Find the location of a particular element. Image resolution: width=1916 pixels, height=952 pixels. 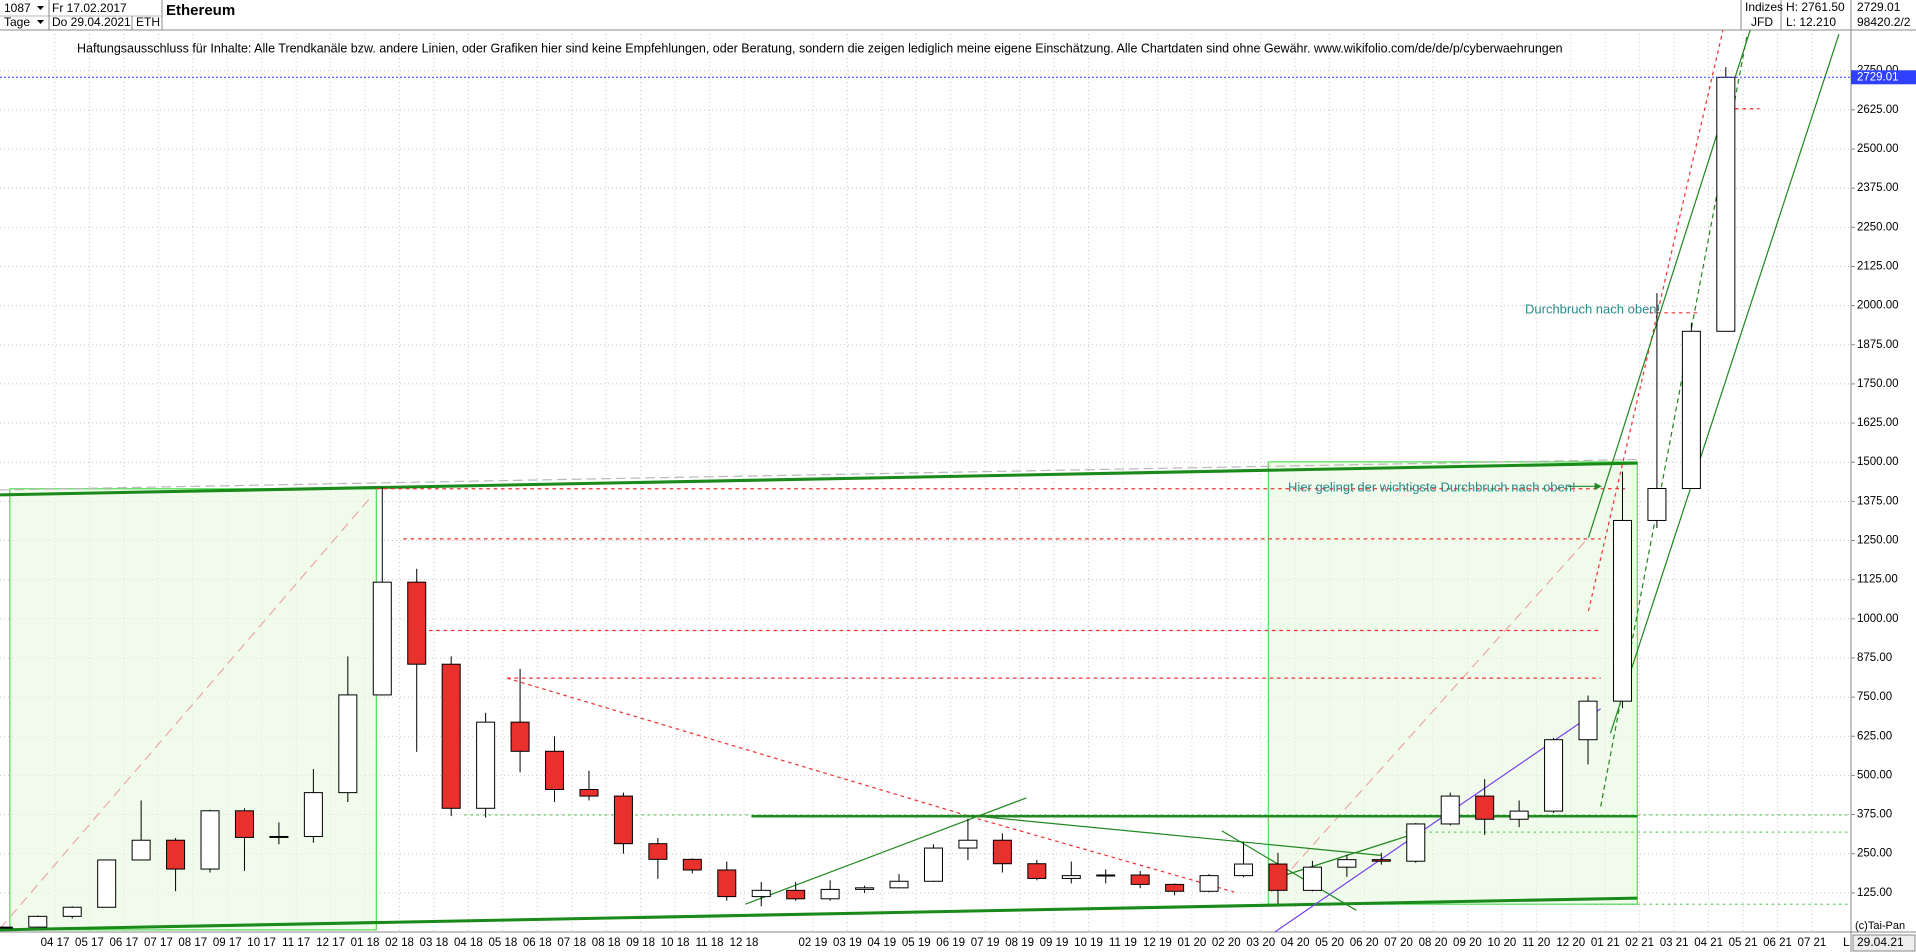

y-tick-label: 1000.00 is located at coordinates (1878, 619).